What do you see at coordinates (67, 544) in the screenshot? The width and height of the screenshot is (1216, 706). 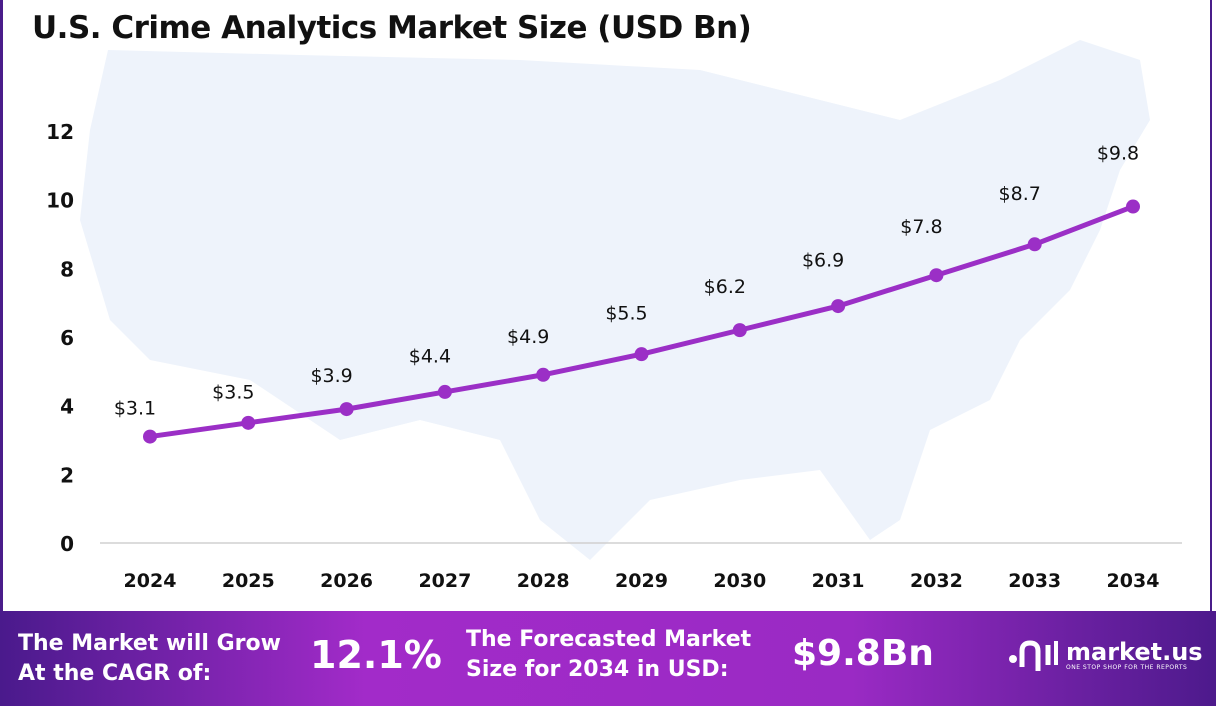 I see `y-tick-label: 0` at bounding box center [67, 544].